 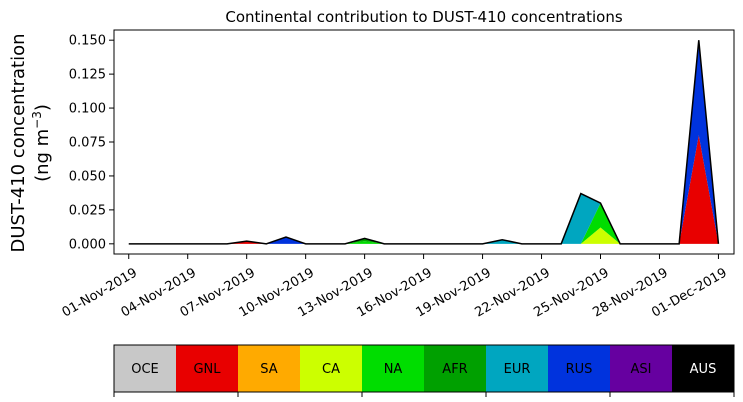 I want to click on legend-swatch-rus, so click(x=579, y=368).